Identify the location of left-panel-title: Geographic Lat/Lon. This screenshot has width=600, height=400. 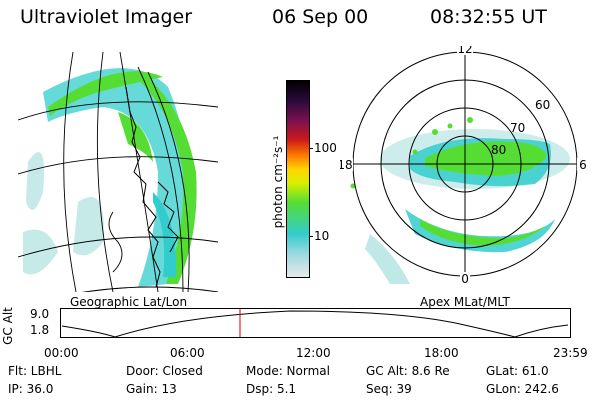
(129, 302).